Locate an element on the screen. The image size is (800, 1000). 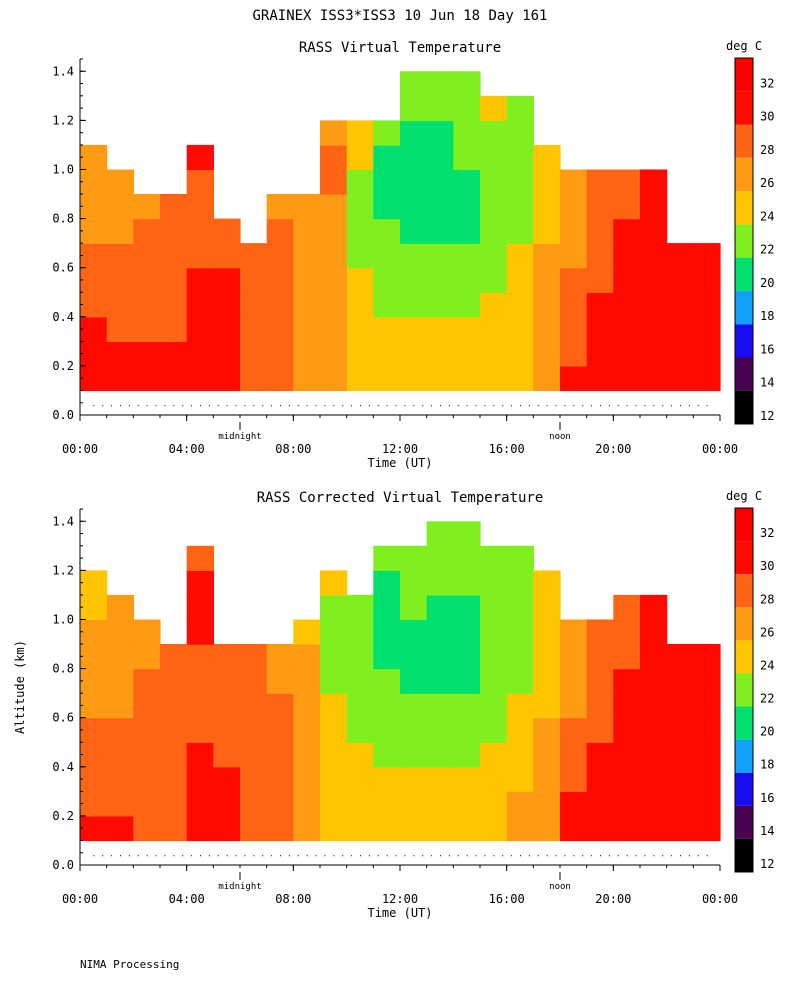
x-tick-label: 16:00 is located at coordinates (507, 449).